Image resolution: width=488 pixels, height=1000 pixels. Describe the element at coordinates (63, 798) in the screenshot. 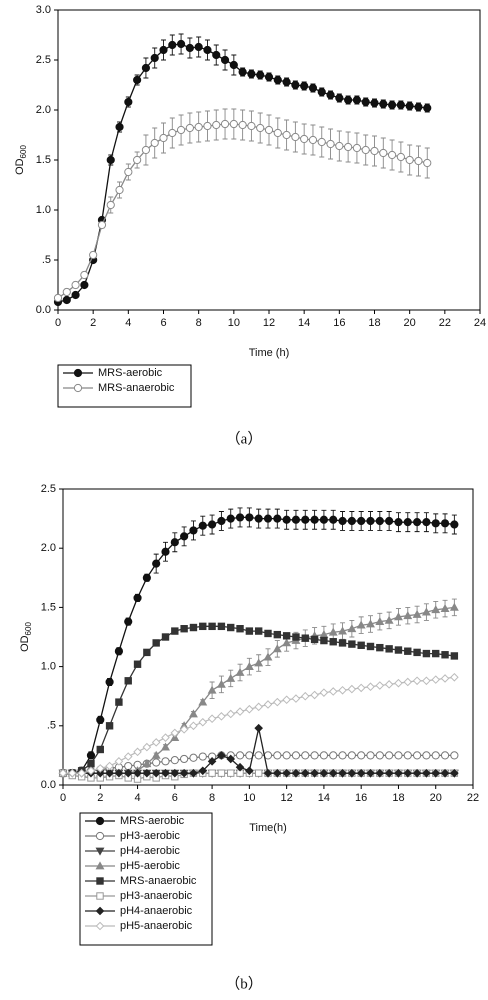

I see `x-tick-label: 0` at that location.